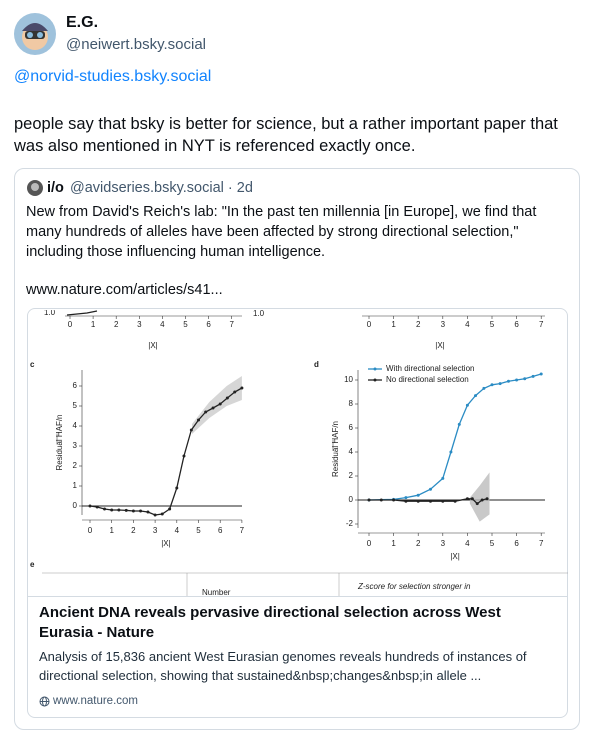  What do you see at coordinates (216, 592) in the screenshot?
I see `table-header: Number` at bounding box center [216, 592].